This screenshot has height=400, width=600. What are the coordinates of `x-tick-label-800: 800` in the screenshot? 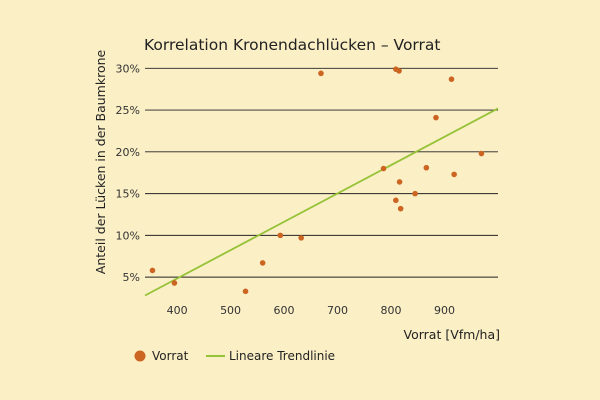 It's located at (391, 310).